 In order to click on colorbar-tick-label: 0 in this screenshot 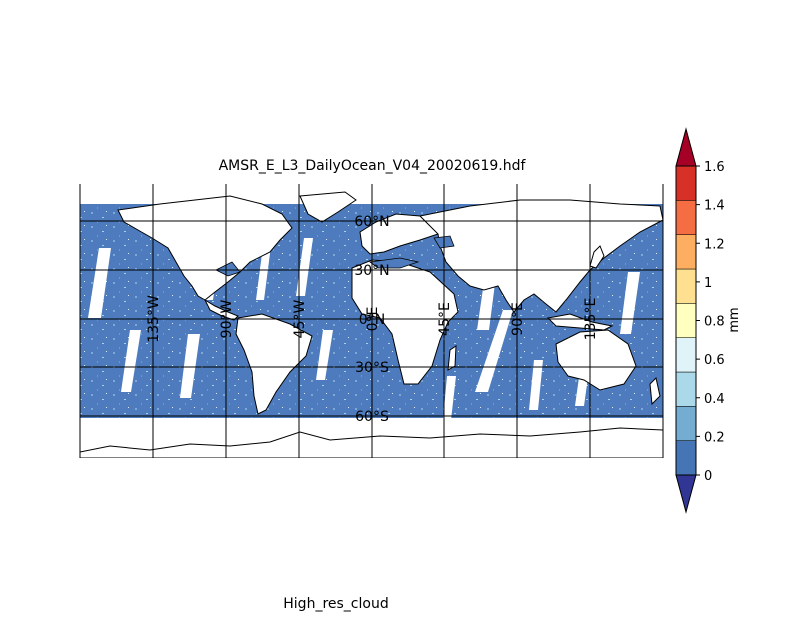, I will do `click(708, 476)`.